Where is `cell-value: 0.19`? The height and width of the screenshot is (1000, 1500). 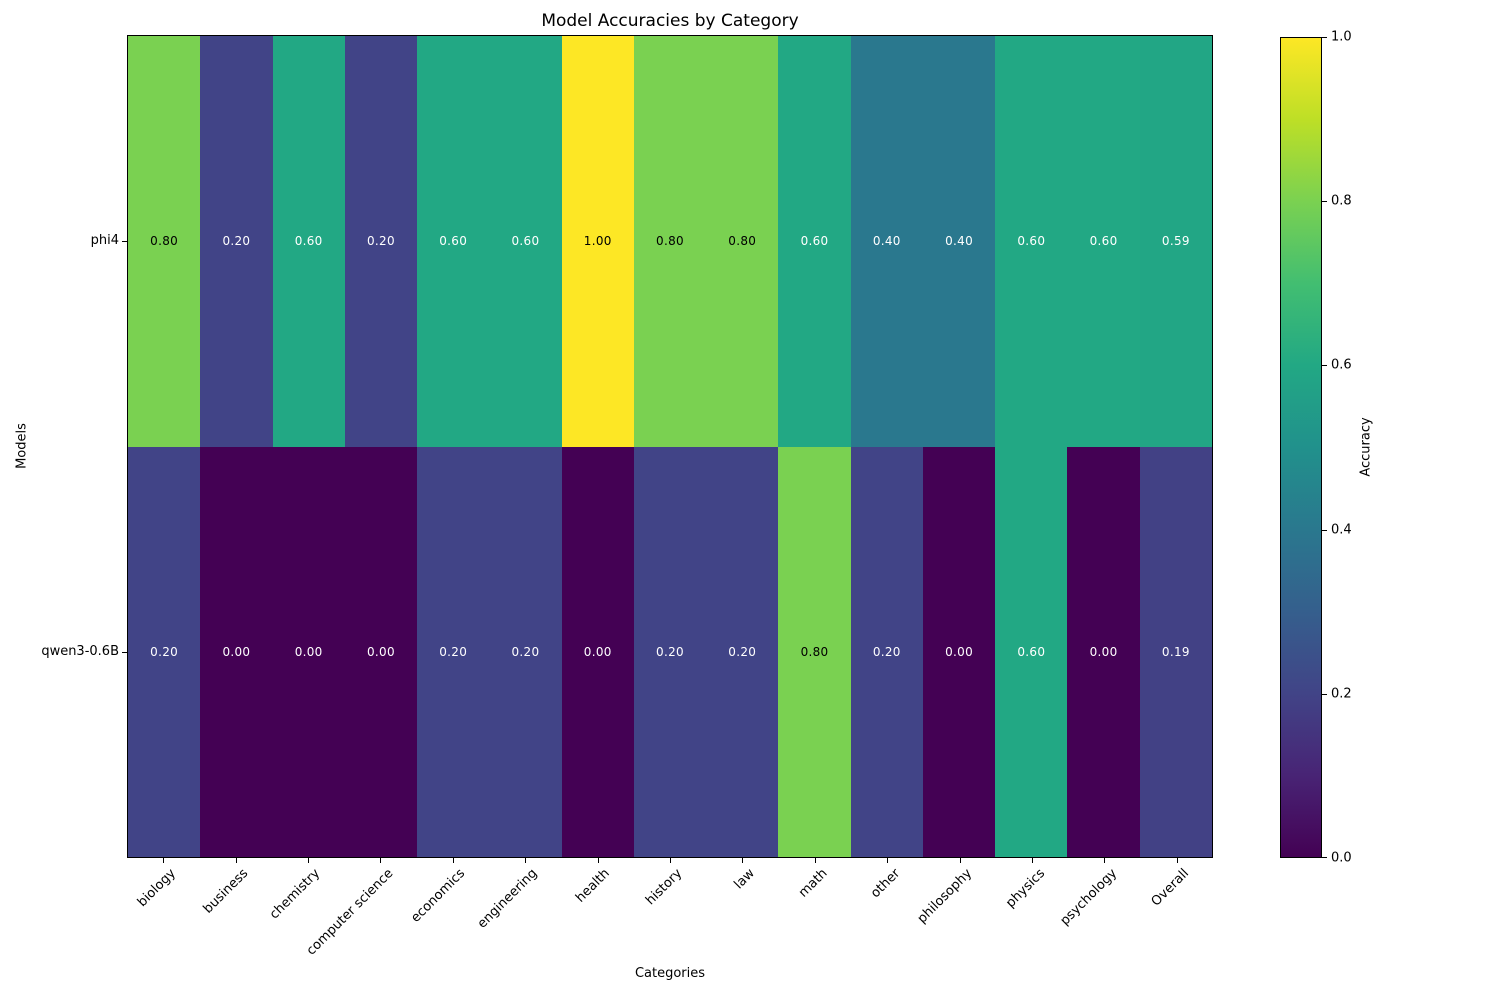
cell-value: 0.19 is located at coordinates (1175, 651).